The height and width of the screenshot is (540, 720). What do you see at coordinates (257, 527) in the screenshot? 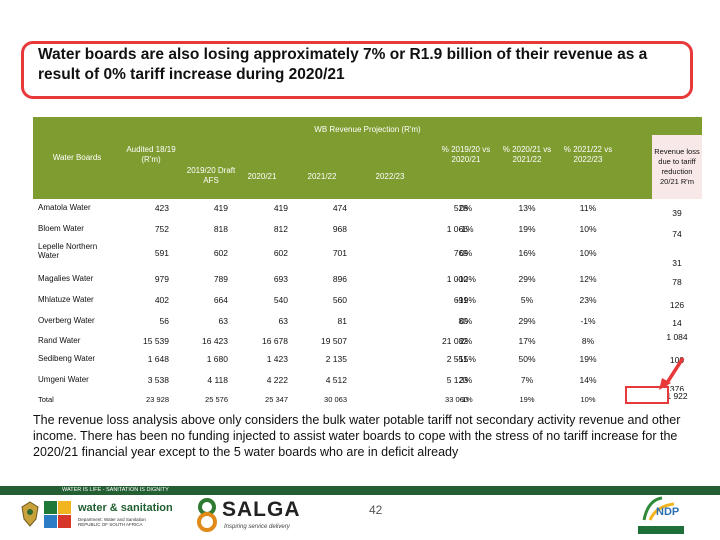
I see `salga-tagline: Inspiring service delivery` at bounding box center [257, 527].